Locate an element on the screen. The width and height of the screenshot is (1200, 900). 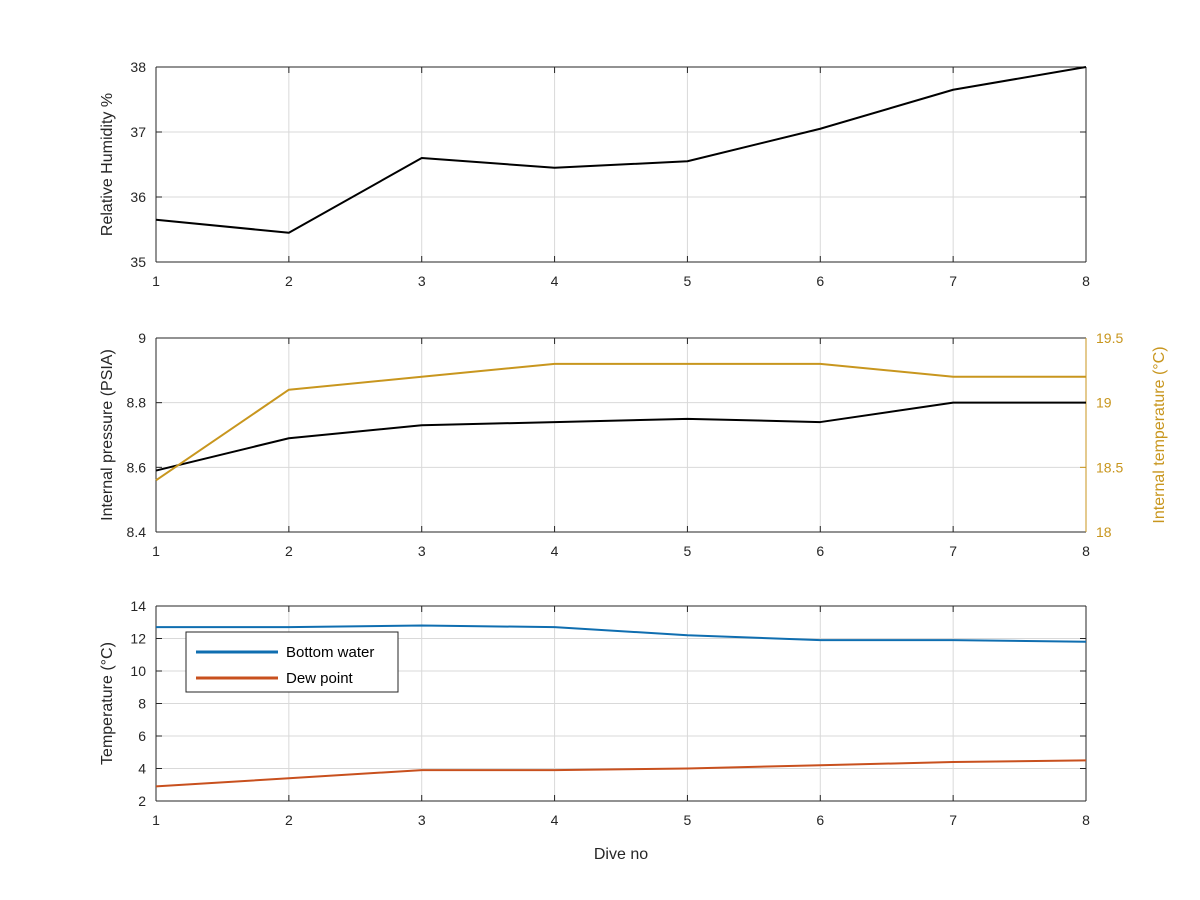
y-tick-label: 10 is located at coordinates (138, 671).